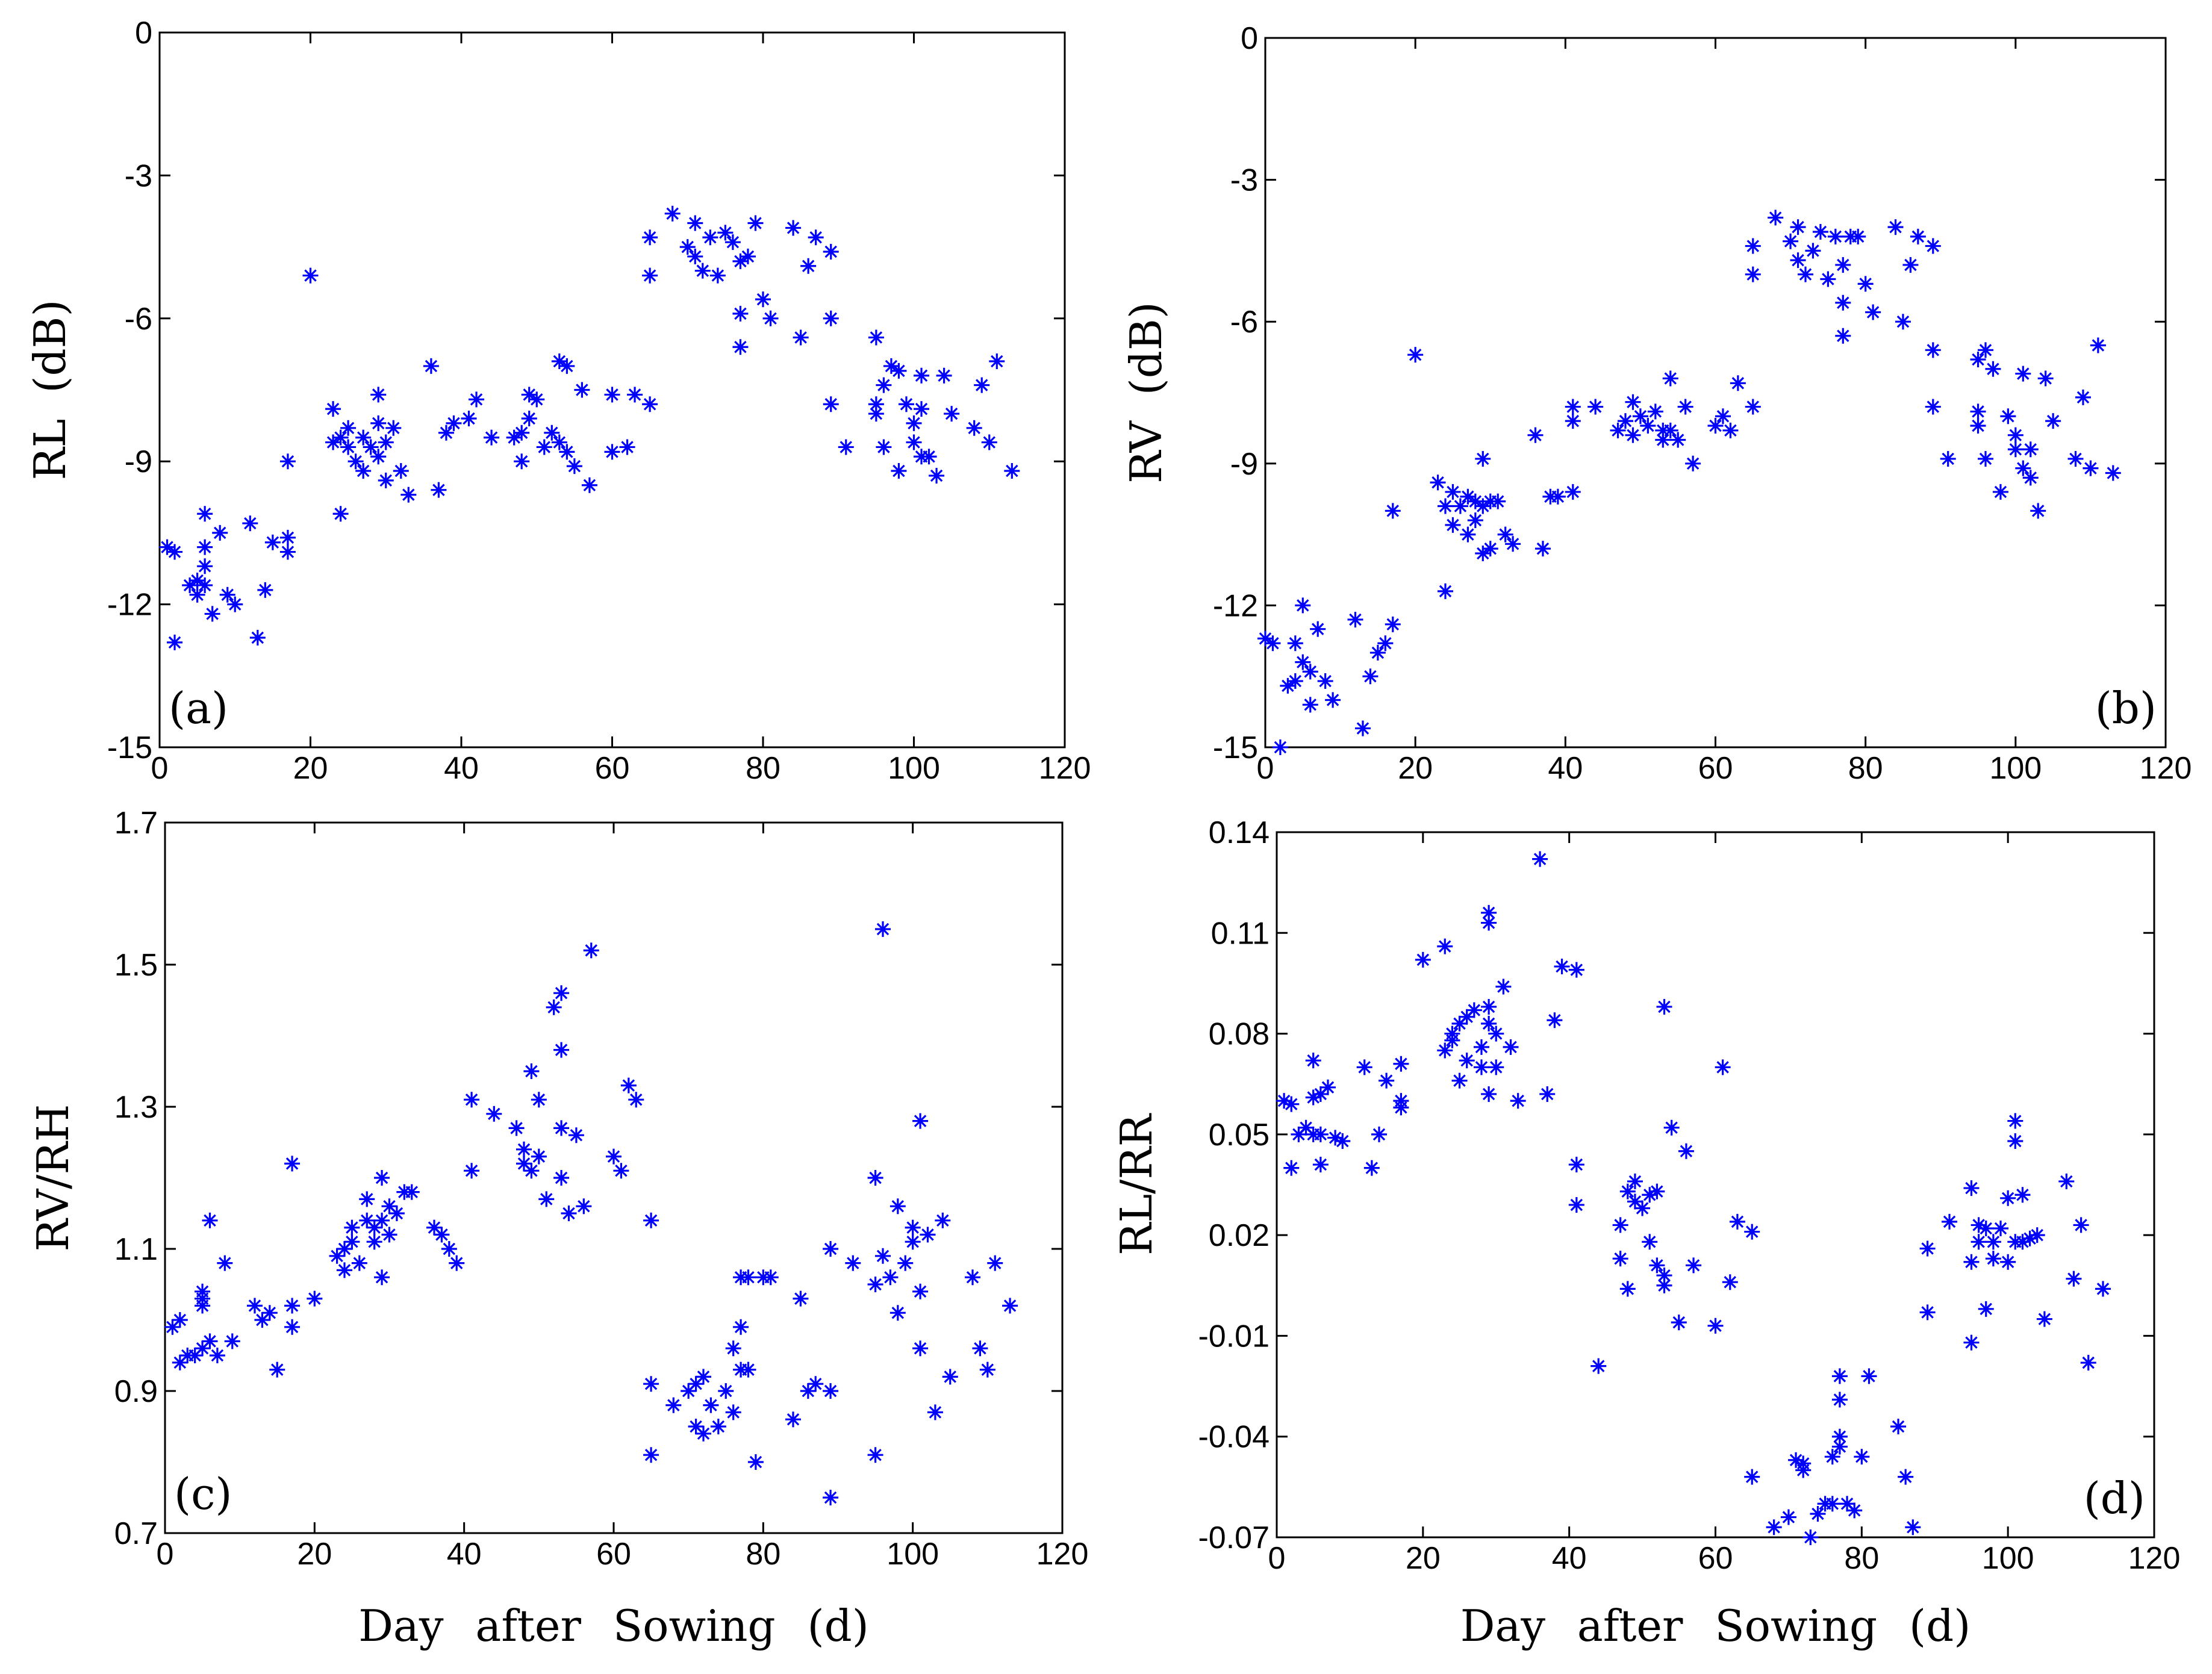 The image size is (2212, 1674). What do you see at coordinates (613, 1626) in the screenshot?
I see `x-axis-label: Day after Sowing (d)` at bounding box center [613, 1626].